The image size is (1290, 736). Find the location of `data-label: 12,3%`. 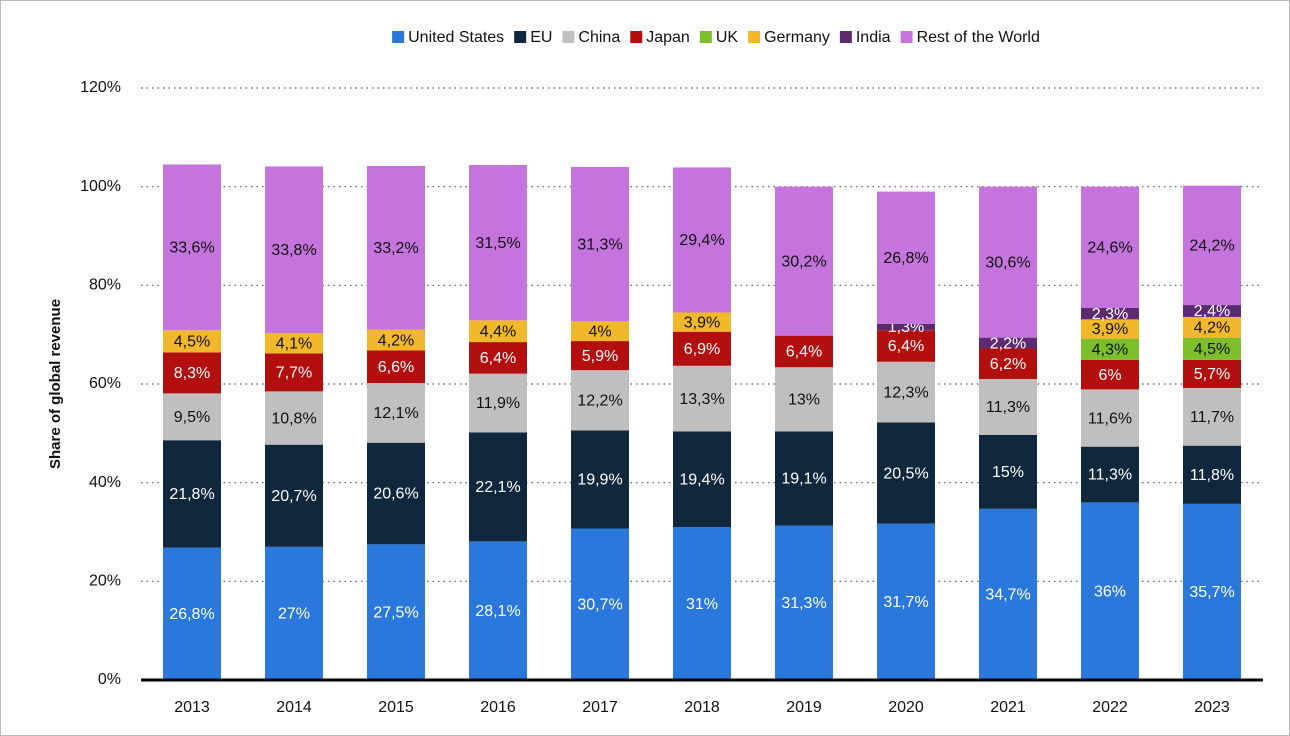

data-label: 12,3% is located at coordinates (905, 392).